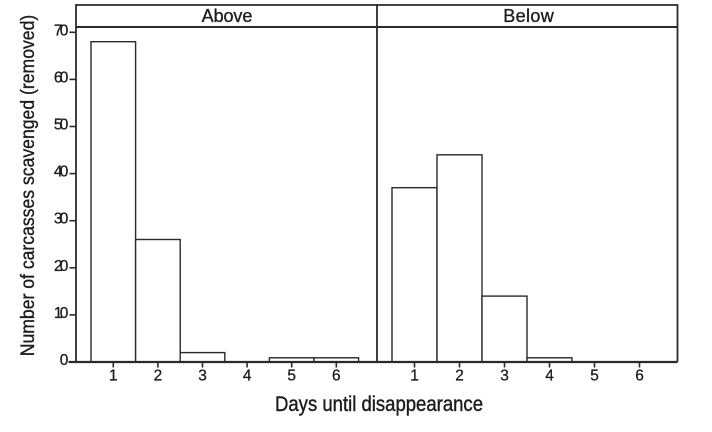  What do you see at coordinates (379, 404) in the screenshot?
I see `svg-text: Days until disappearance` at bounding box center [379, 404].